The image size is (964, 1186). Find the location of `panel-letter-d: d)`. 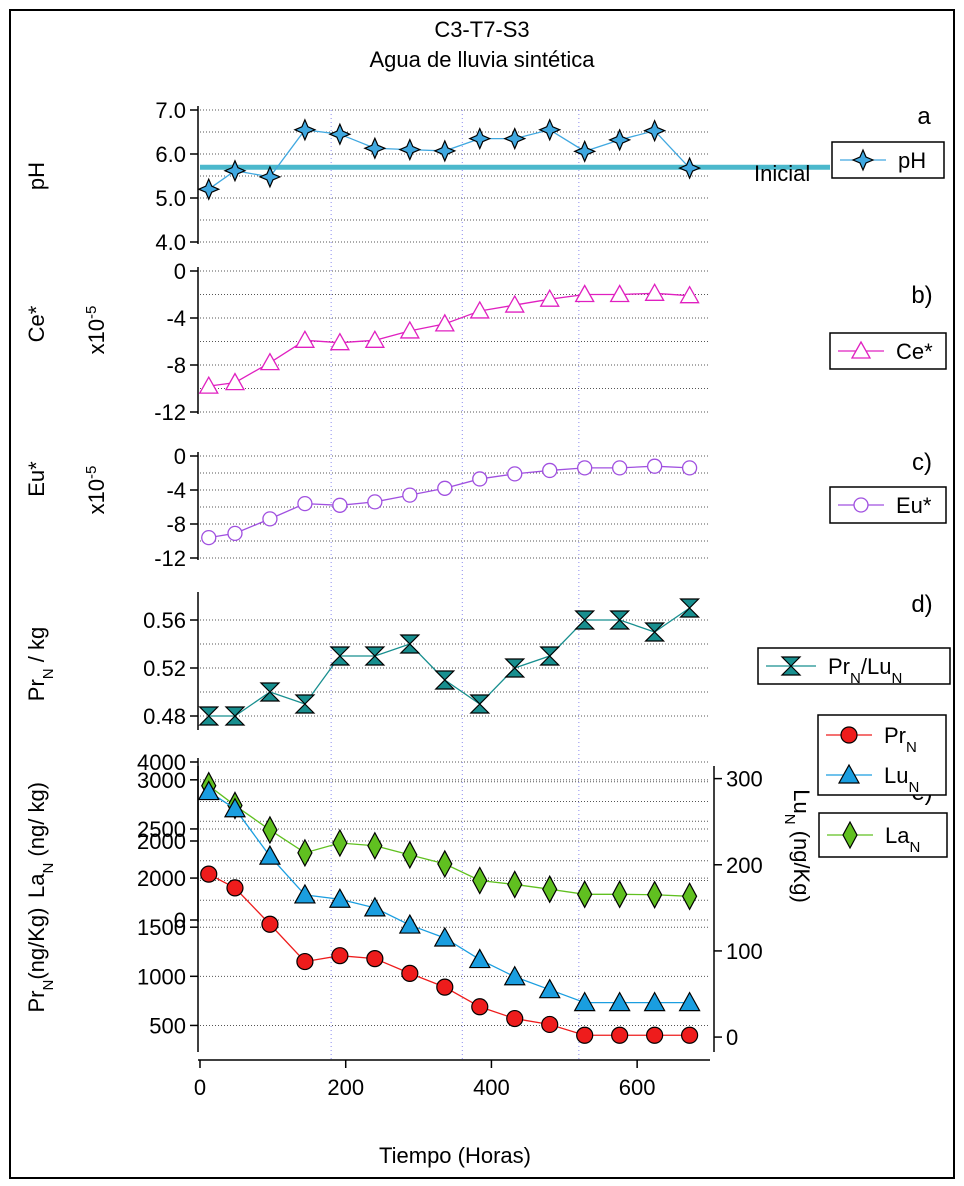

panel-letter-d: d) is located at coordinates (921, 604).